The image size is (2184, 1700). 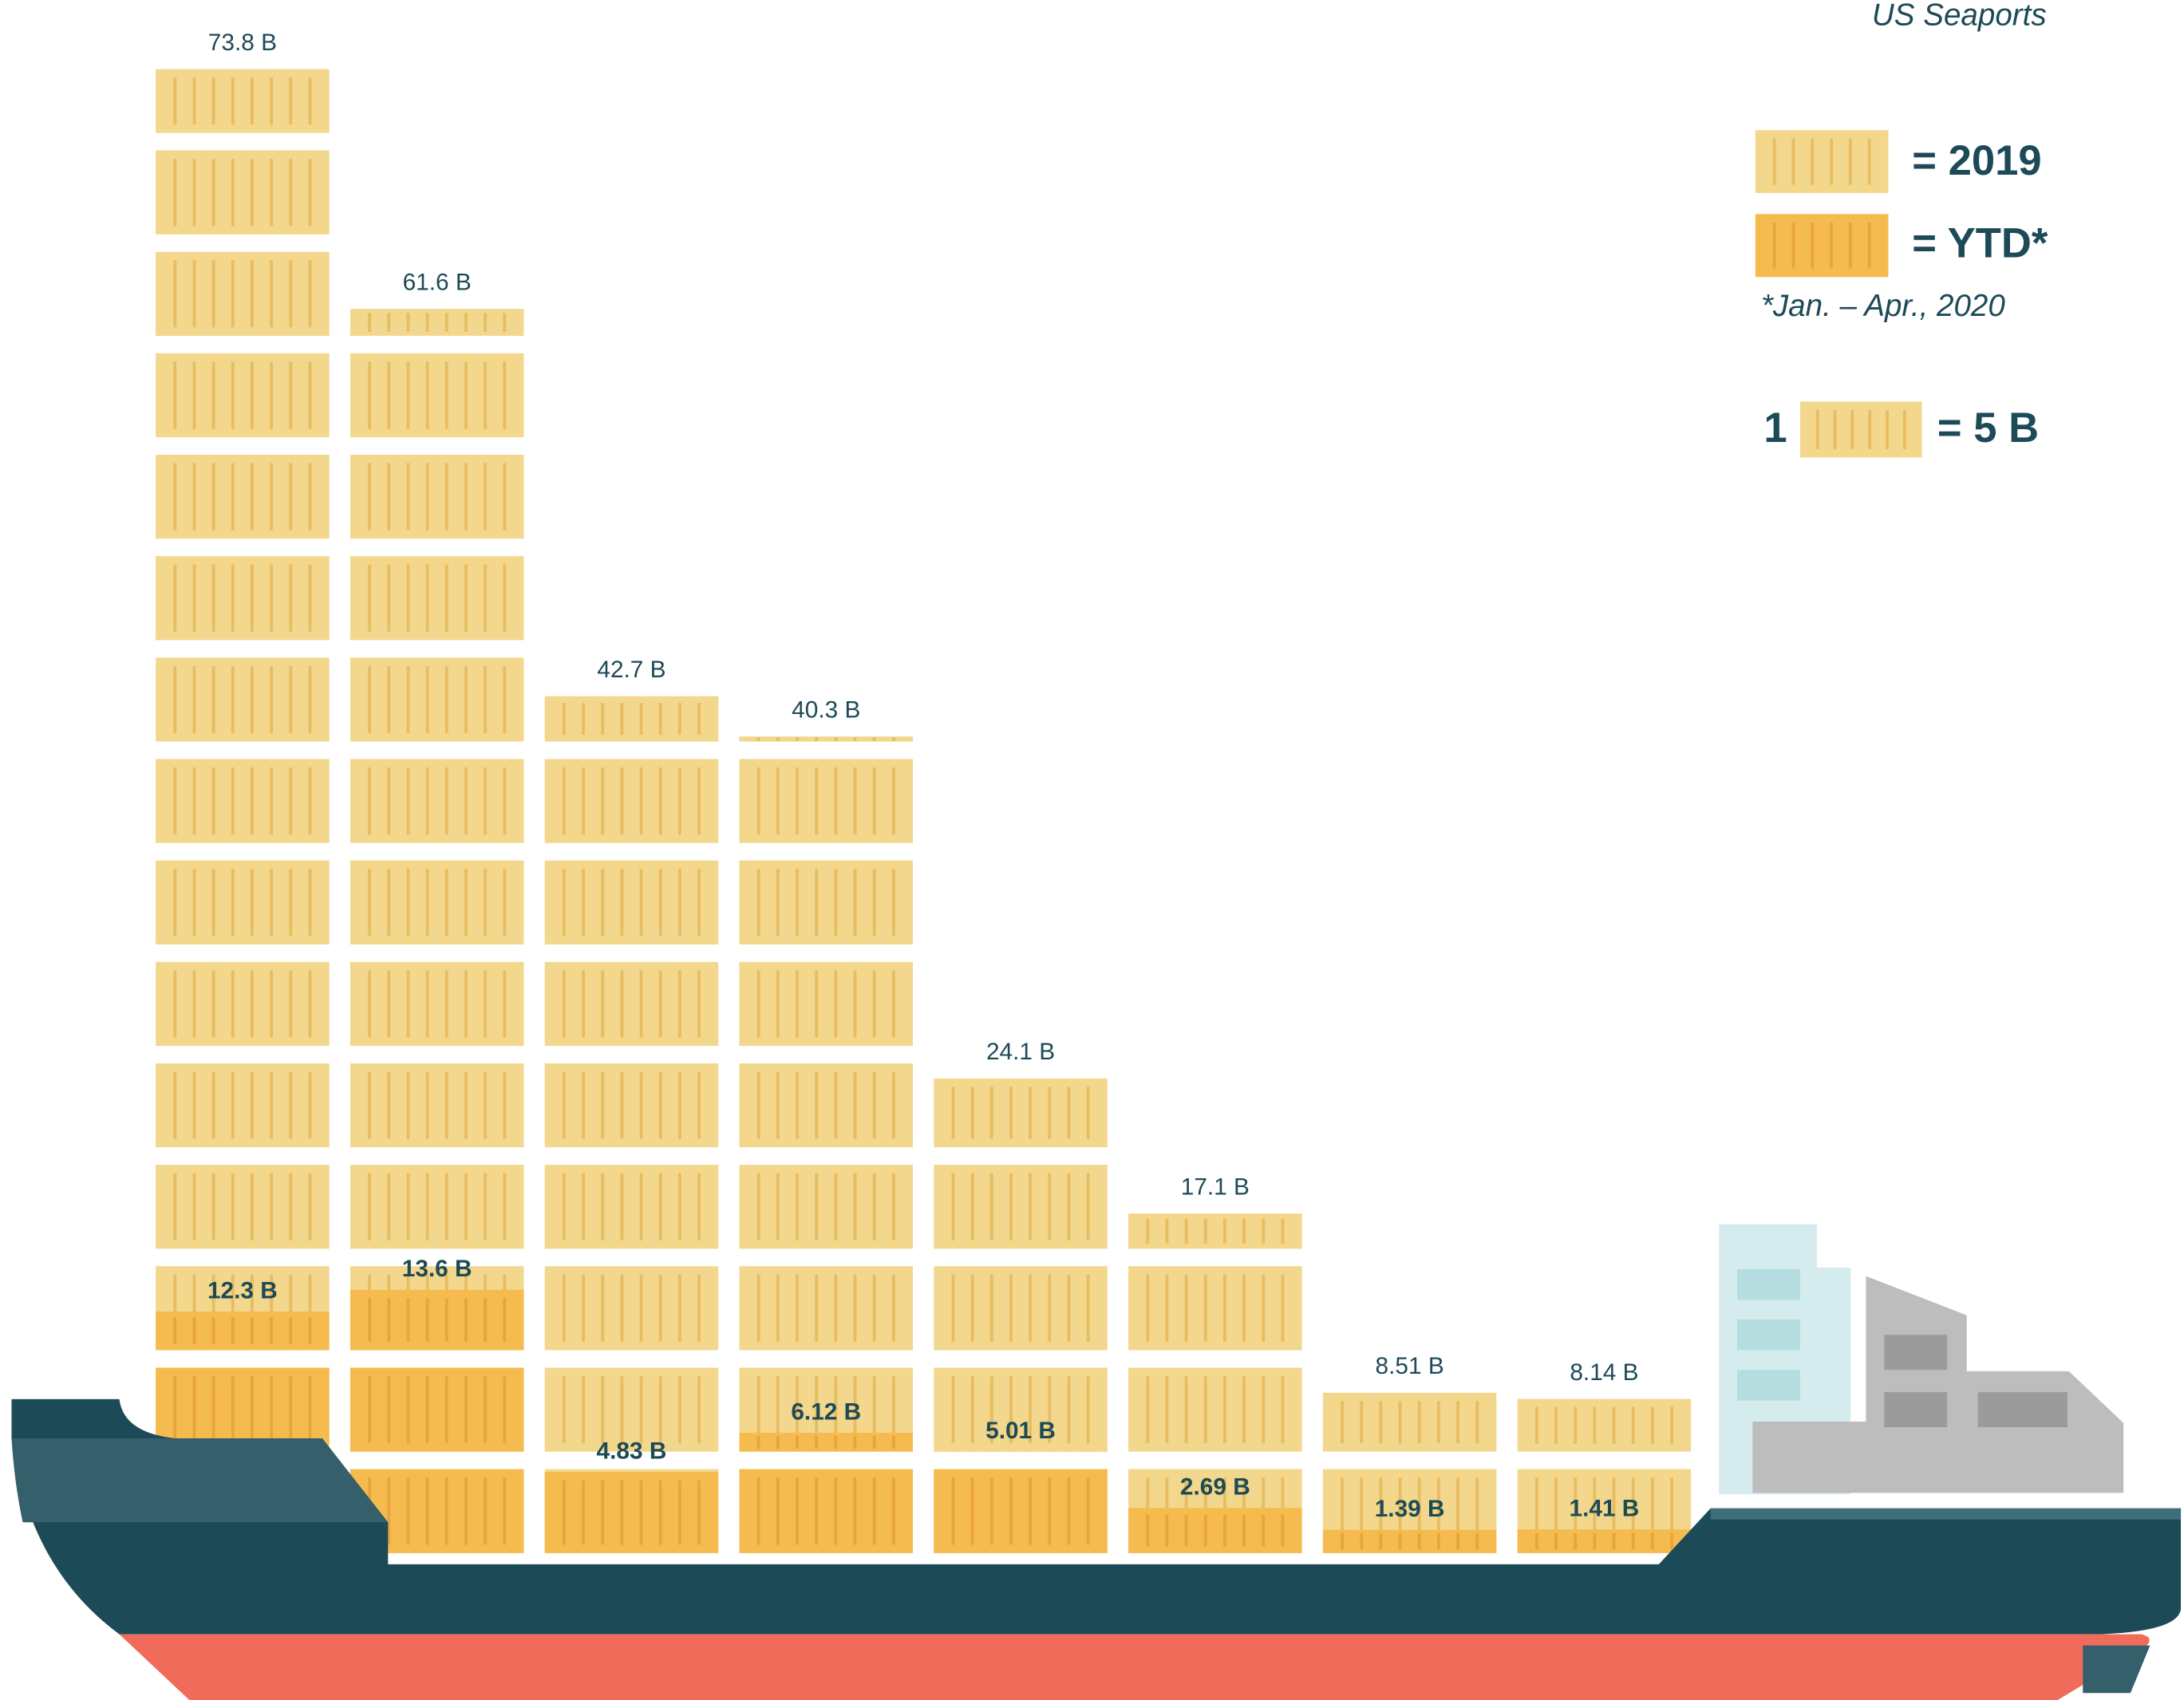 What do you see at coordinates (1938, 1384) in the screenshot?
I see `bridge` at bounding box center [1938, 1384].